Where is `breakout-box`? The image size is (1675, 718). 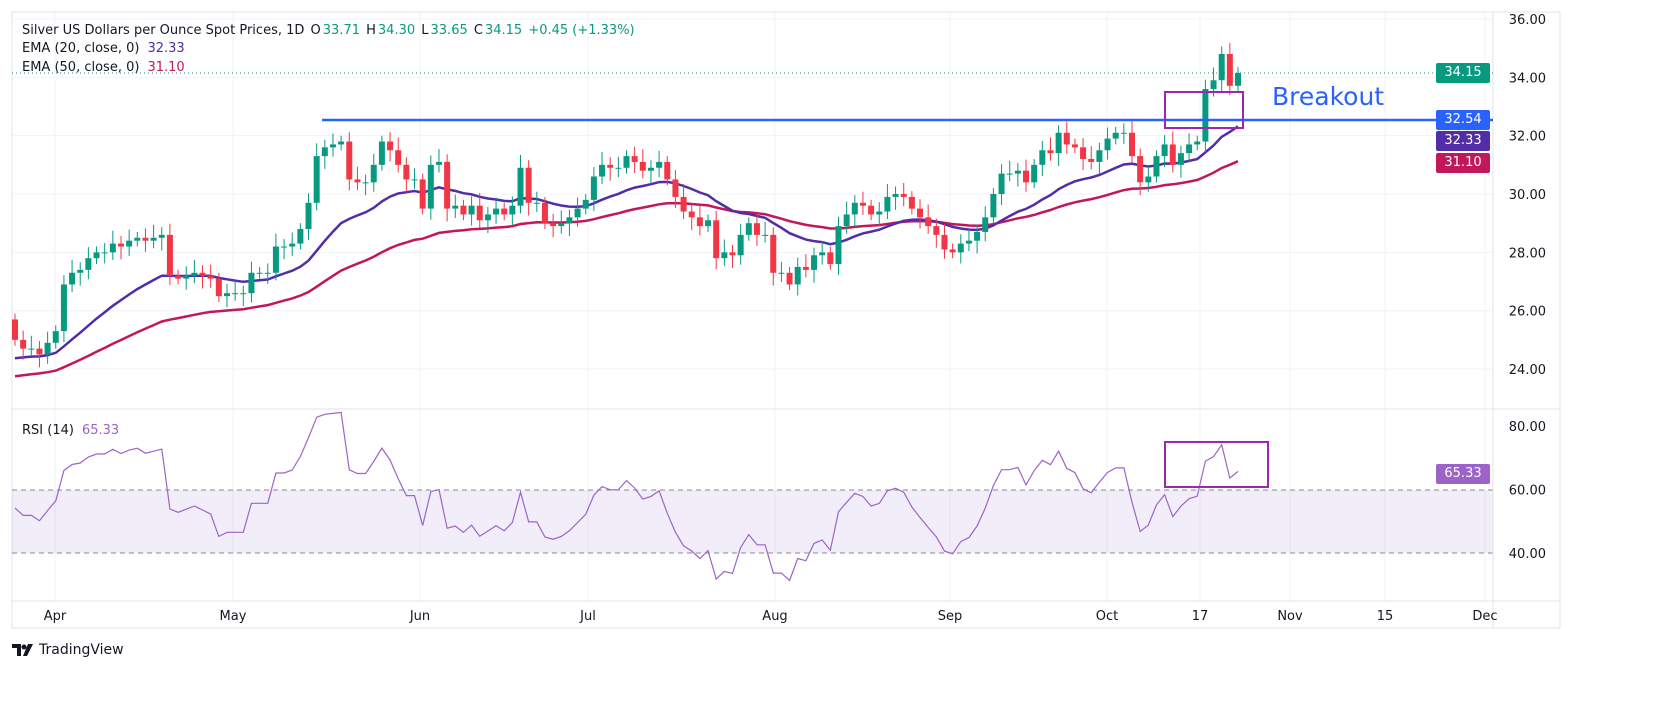 breakout-box is located at coordinates (1204, 110).